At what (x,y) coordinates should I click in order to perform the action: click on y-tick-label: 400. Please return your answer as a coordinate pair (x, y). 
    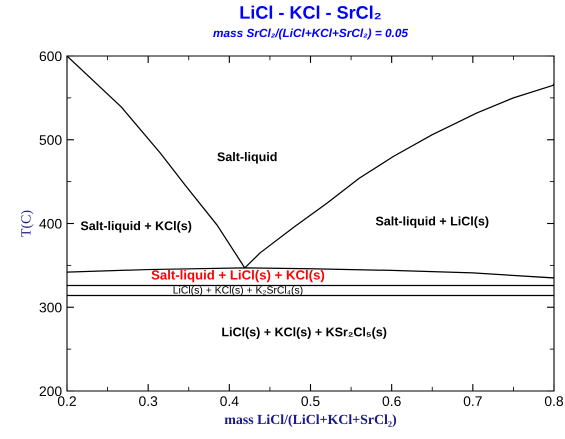
    Looking at the image, I should click on (50, 223).